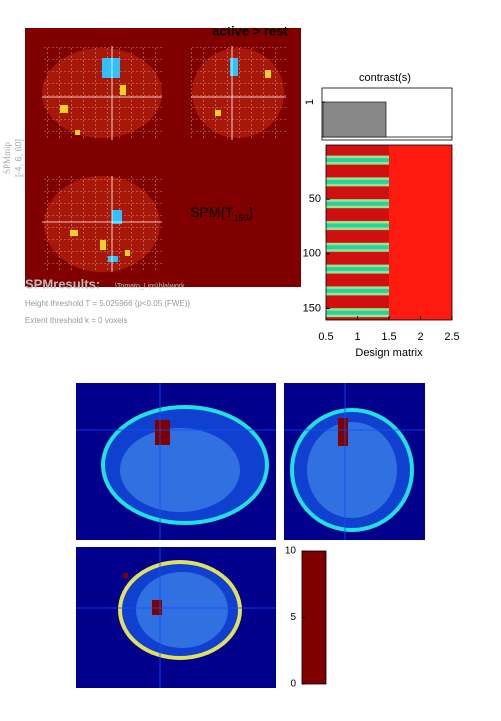  Describe the element at coordinates (241, 218) in the screenshot. I see `stat-df: 159` at that location.